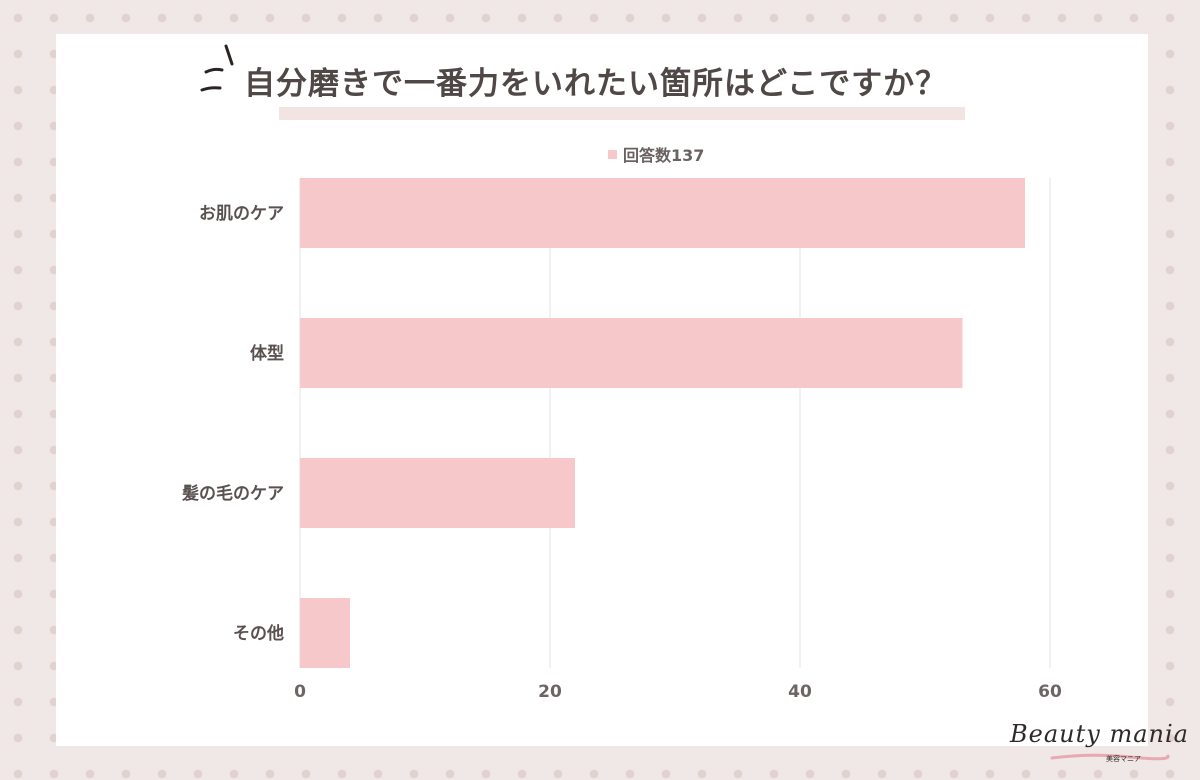  I want to click on category-label-1: 体型, so click(267, 353).